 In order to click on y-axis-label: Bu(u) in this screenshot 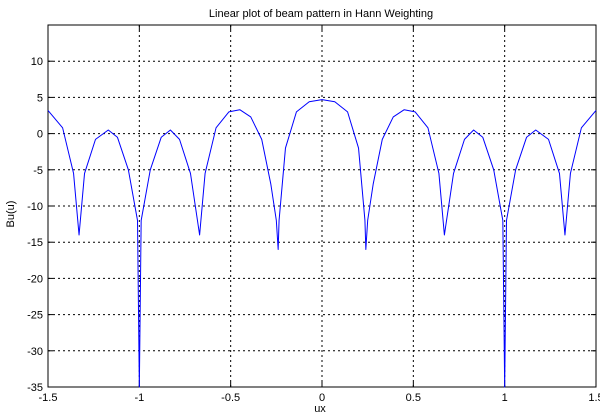, I will do `click(11, 214)`.